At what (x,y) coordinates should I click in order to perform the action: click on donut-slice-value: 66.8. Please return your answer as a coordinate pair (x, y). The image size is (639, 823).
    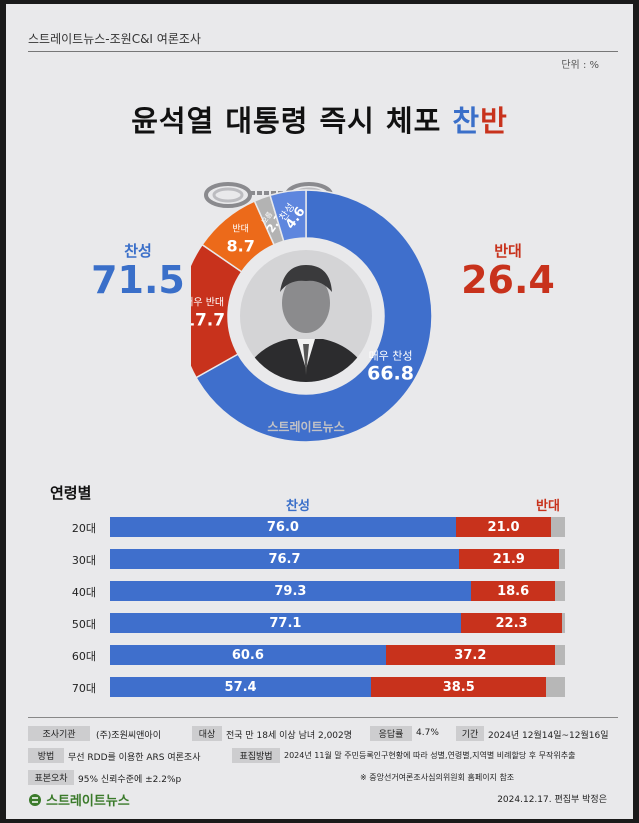
    Looking at the image, I should click on (390, 374).